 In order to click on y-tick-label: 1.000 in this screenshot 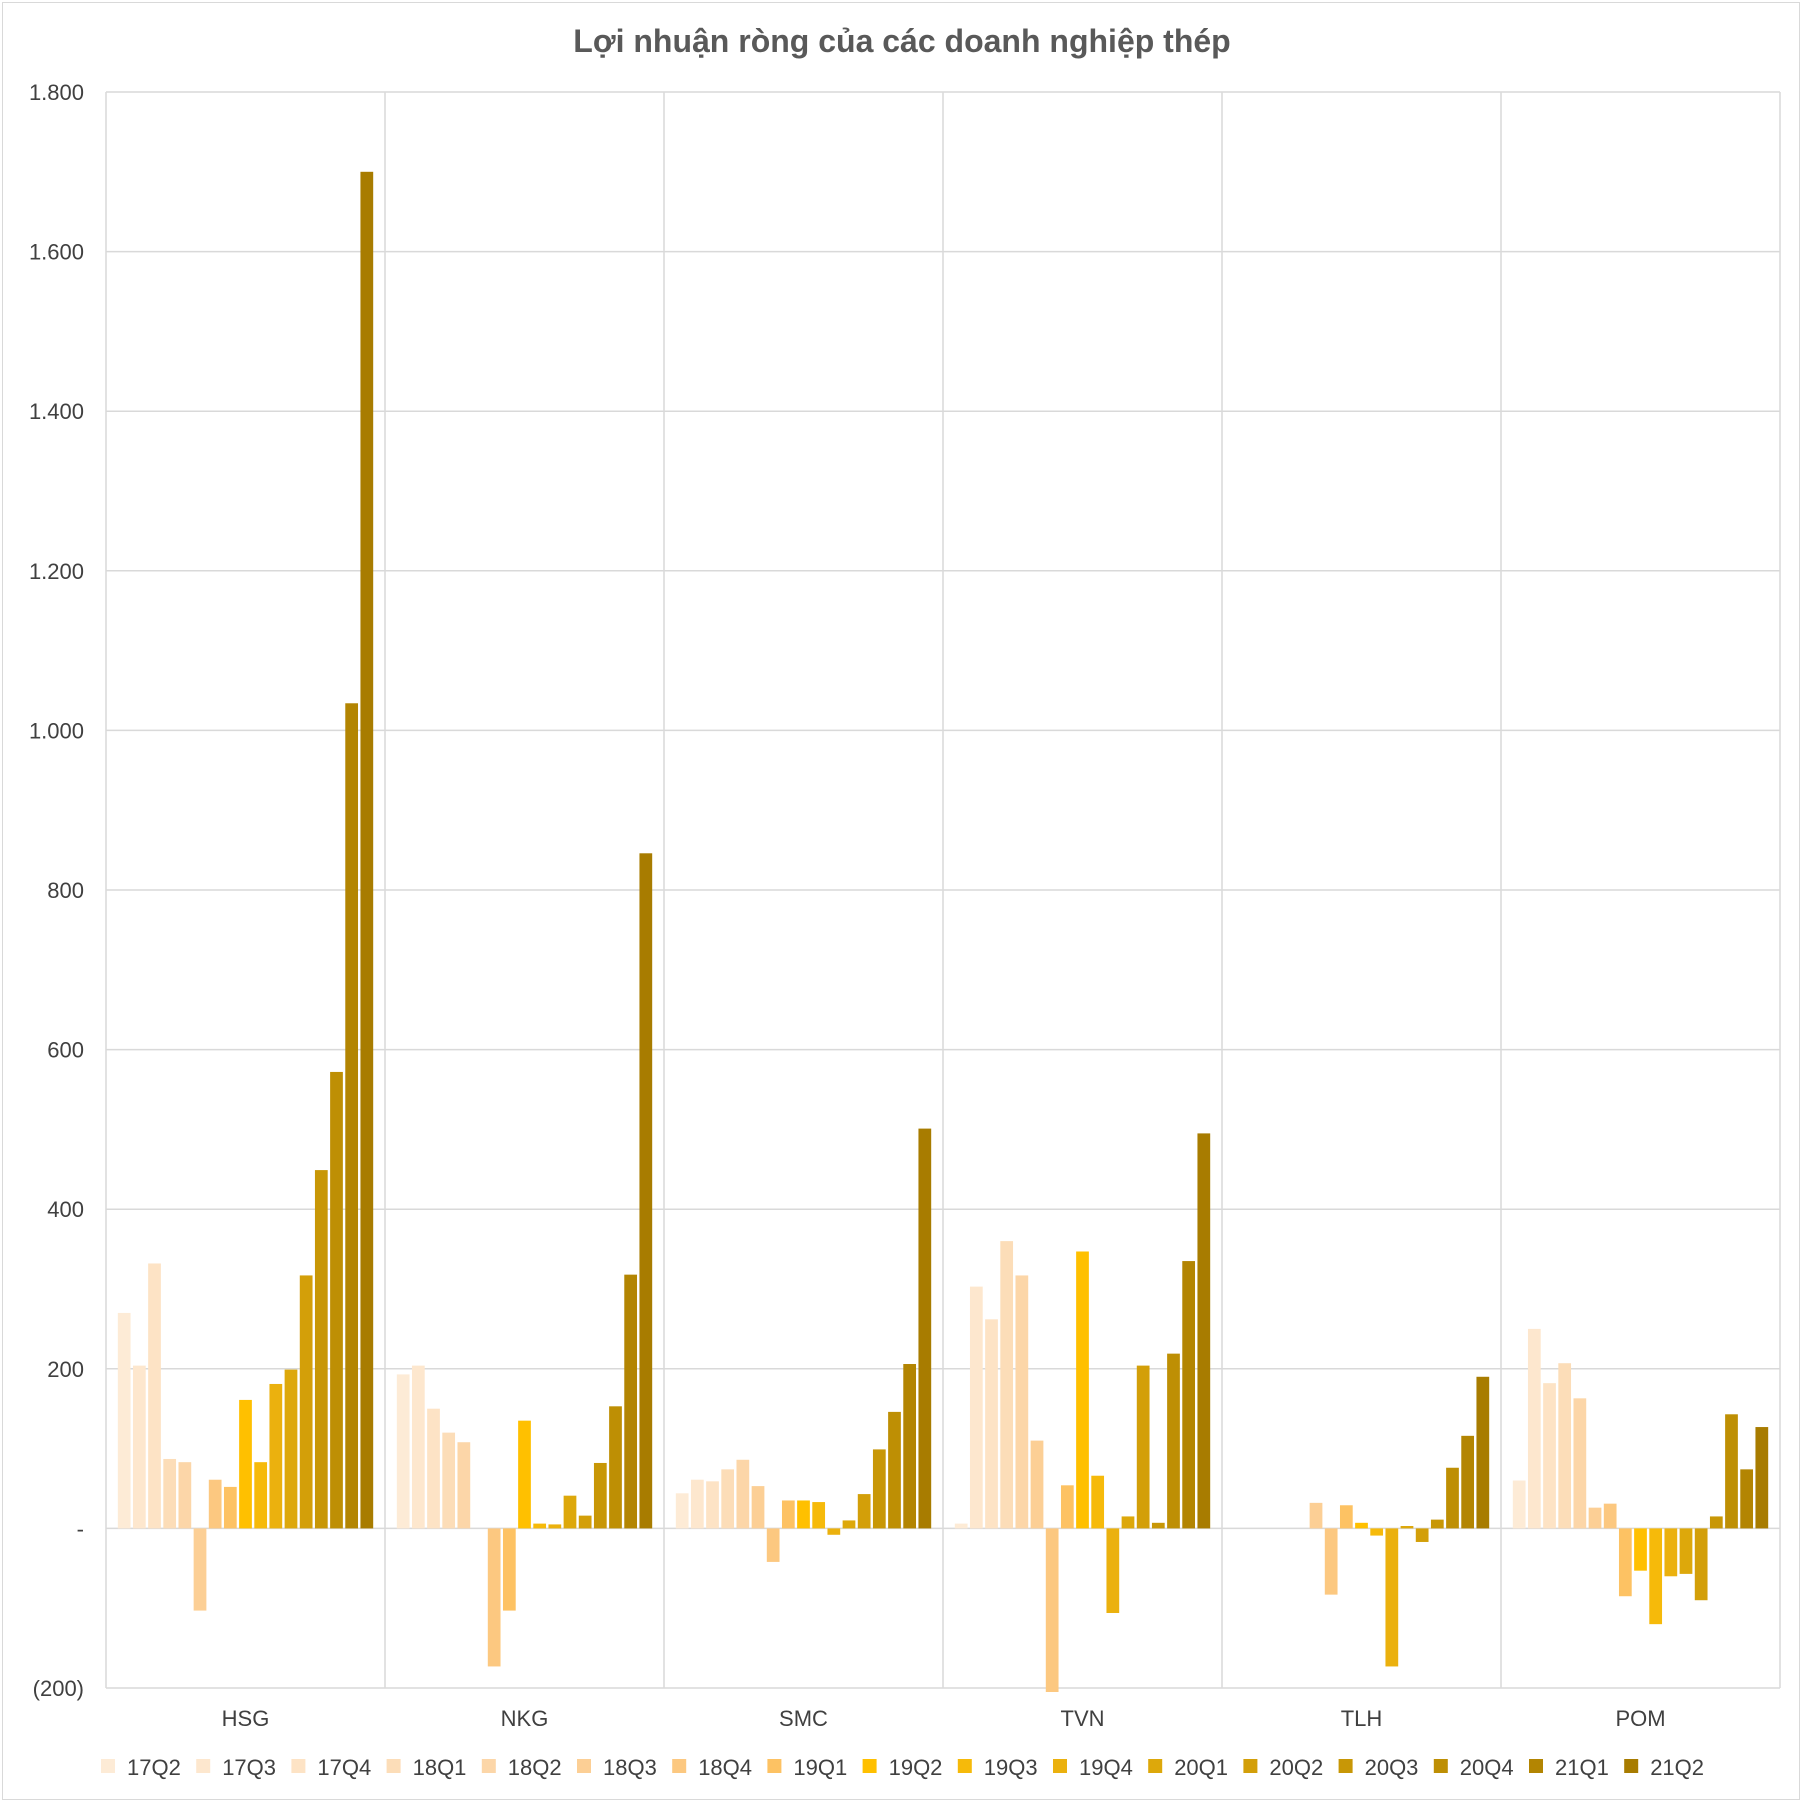, I will do `click(56, 730)`.